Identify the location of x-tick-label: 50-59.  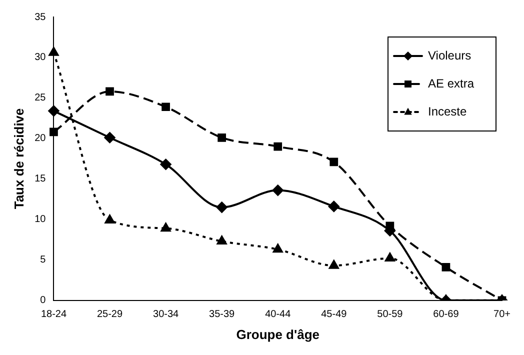
(390, 314).